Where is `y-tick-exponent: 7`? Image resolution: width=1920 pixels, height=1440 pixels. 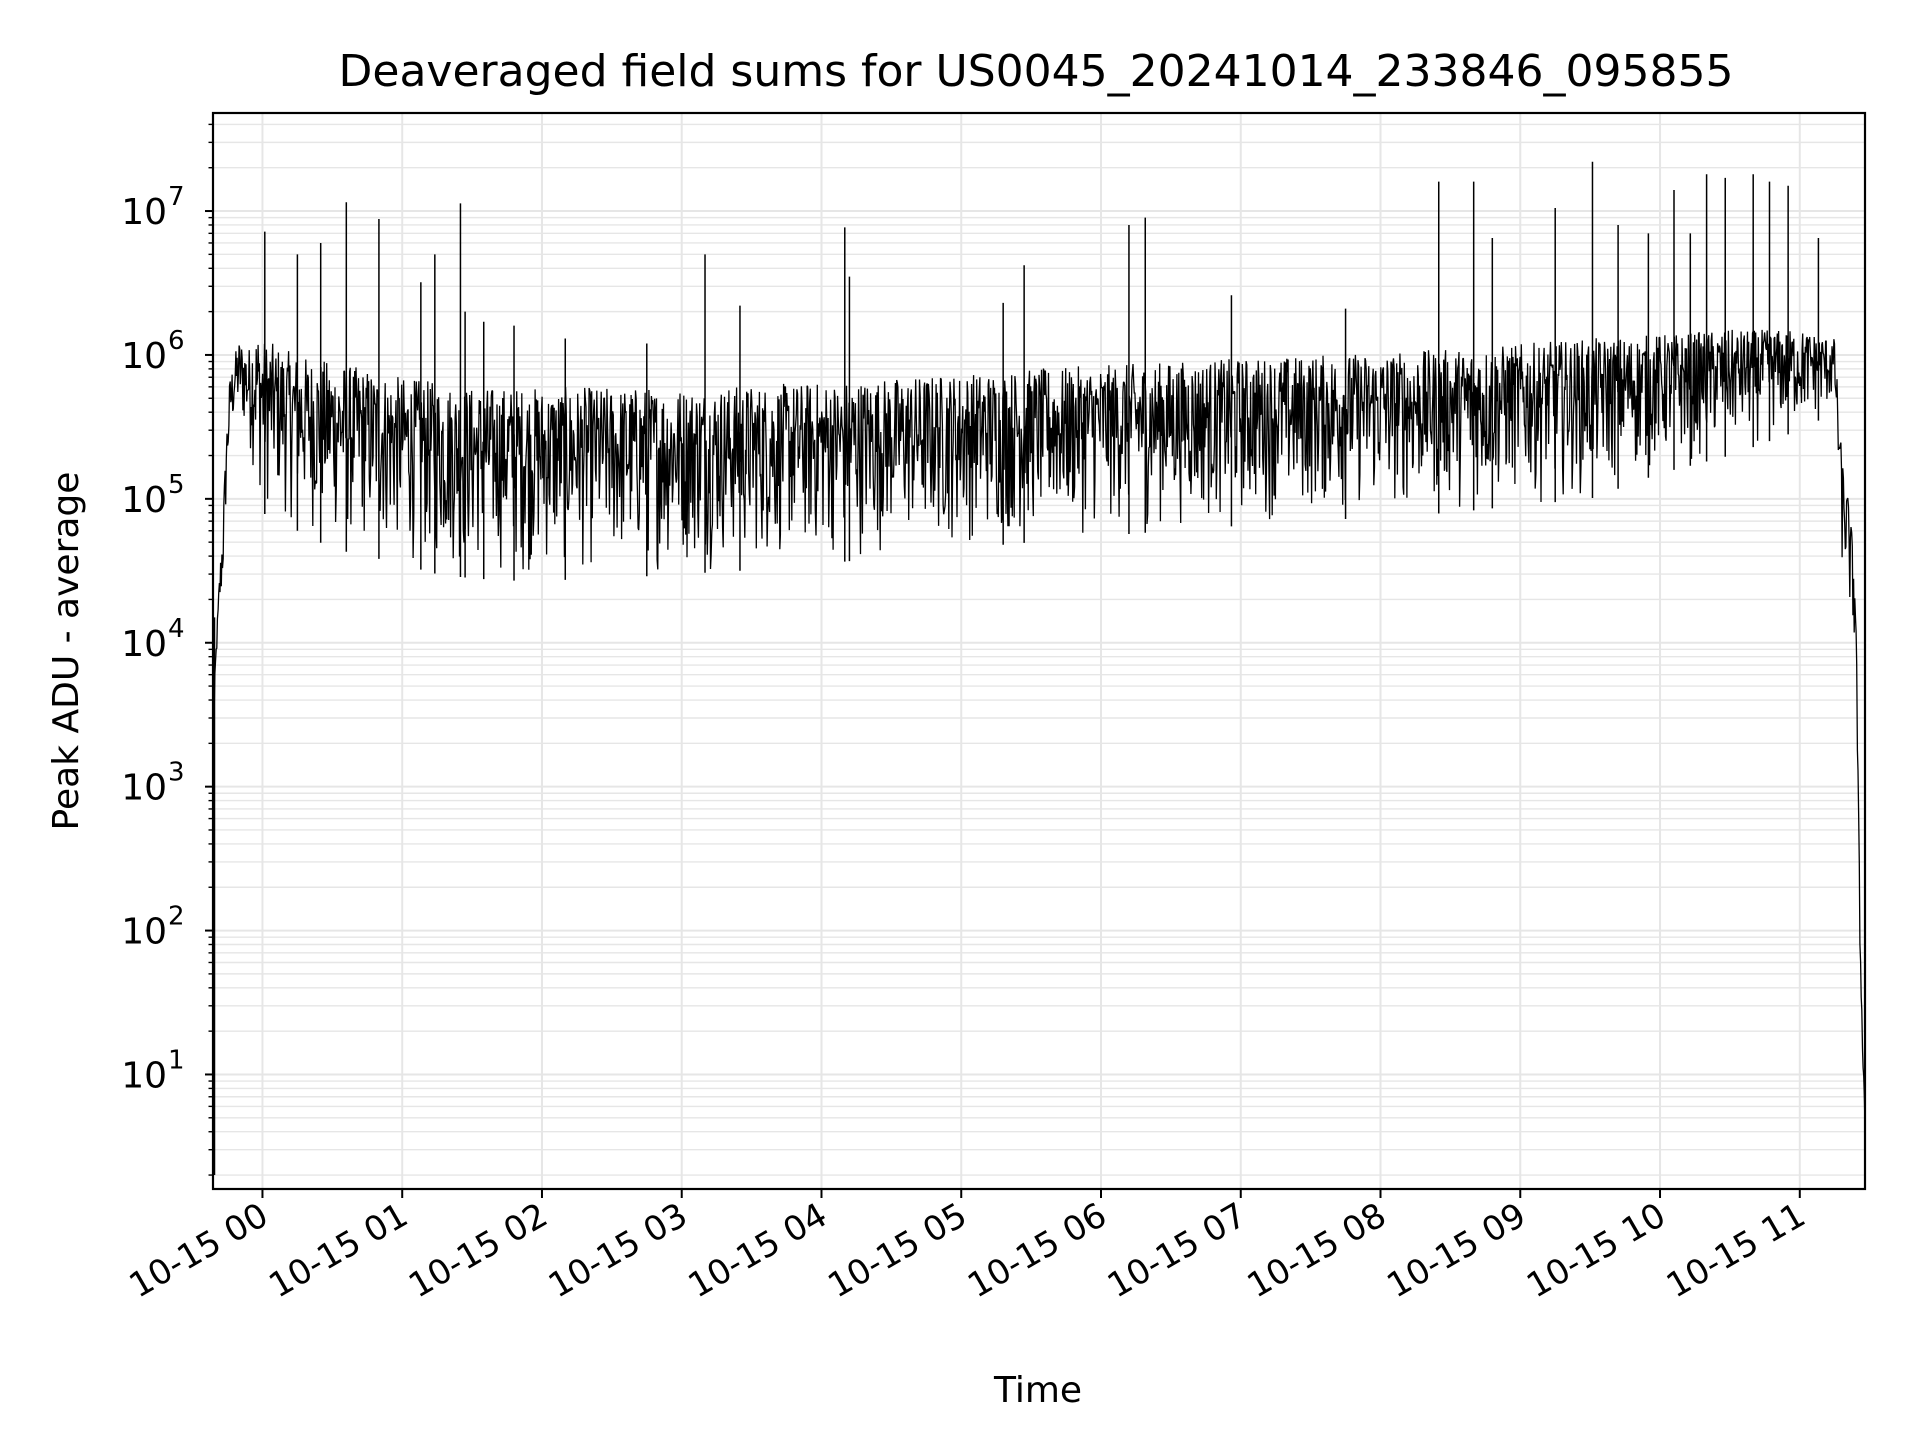
y-tick-exponent: 7 is located at coordinates (176, 197).